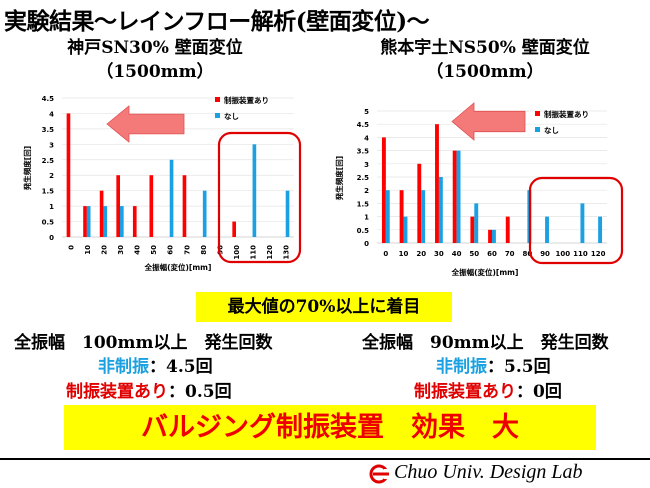  I want to click on right-non-damped-line: 非制振：5.5回, so click(493, 364).